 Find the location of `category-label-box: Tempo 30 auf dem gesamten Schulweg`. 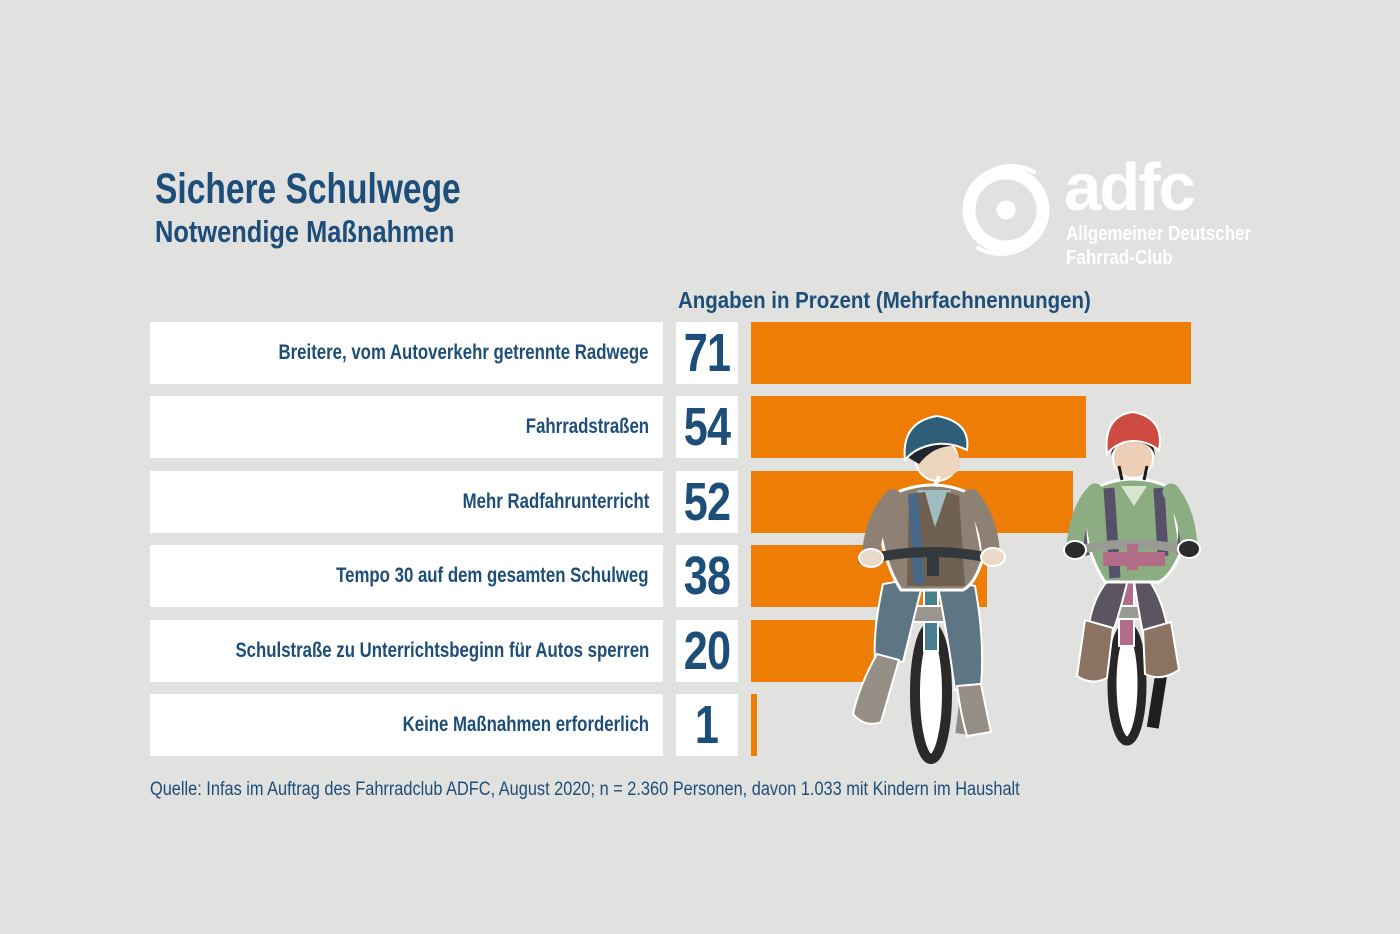

category-label-box: Tempo 30 auf dem gesamten Schulweg is located at coordinates (406, 576).